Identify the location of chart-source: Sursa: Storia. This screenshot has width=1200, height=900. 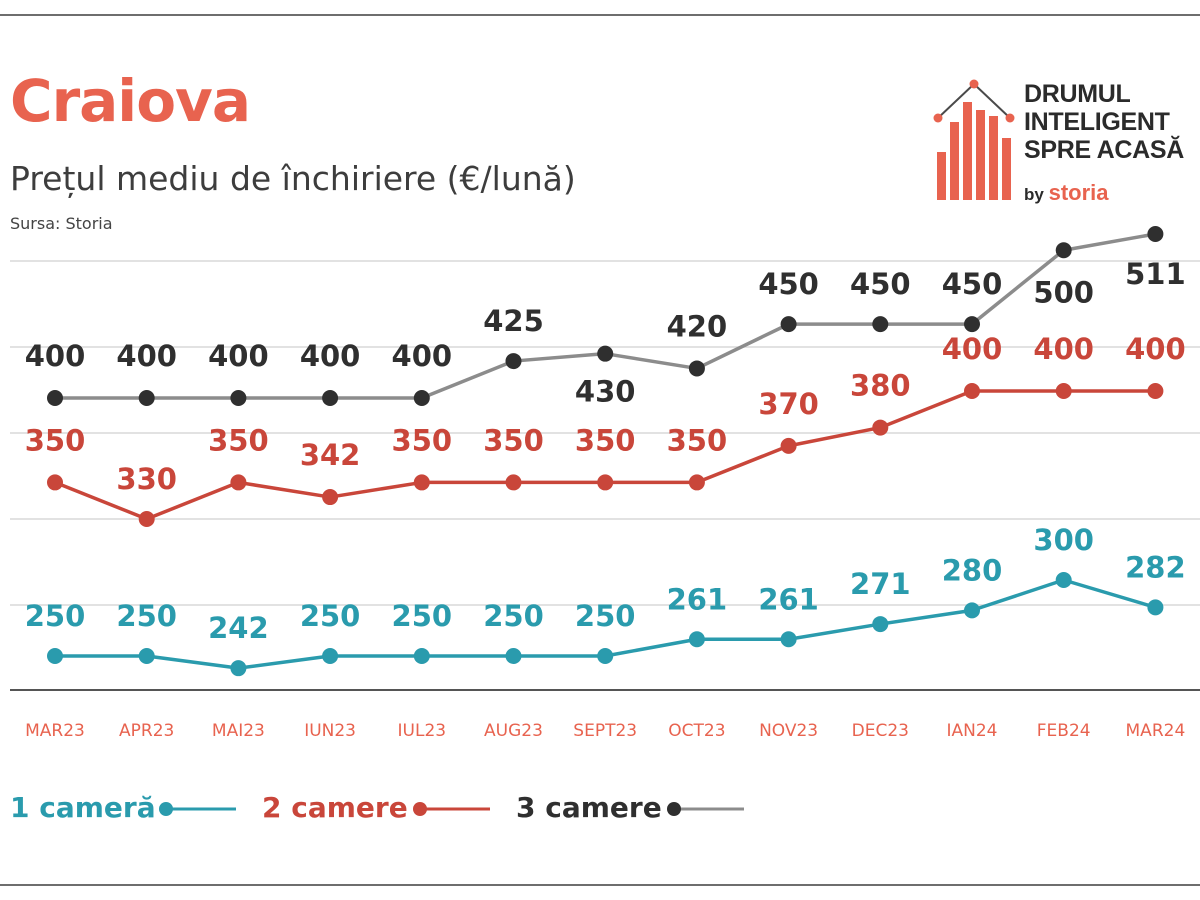
(61, 223).